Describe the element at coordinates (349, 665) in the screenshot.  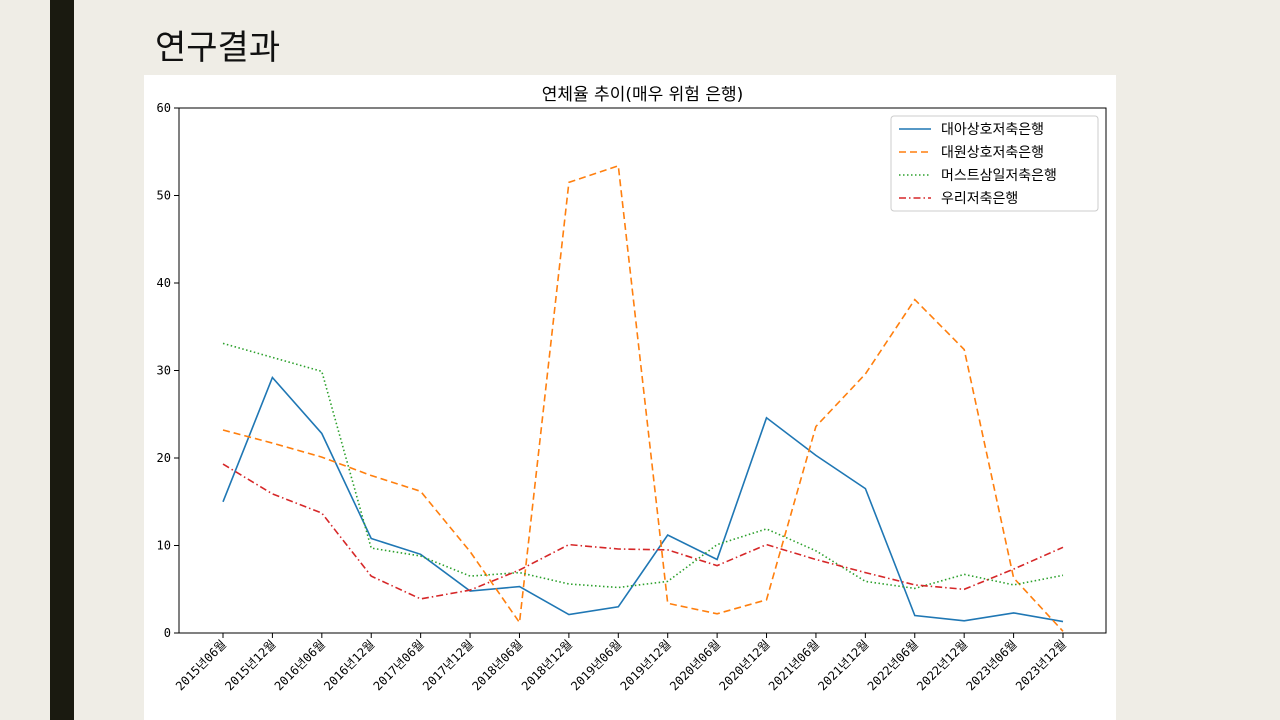
I see `x-tick-label: 2016년12월` at that location.